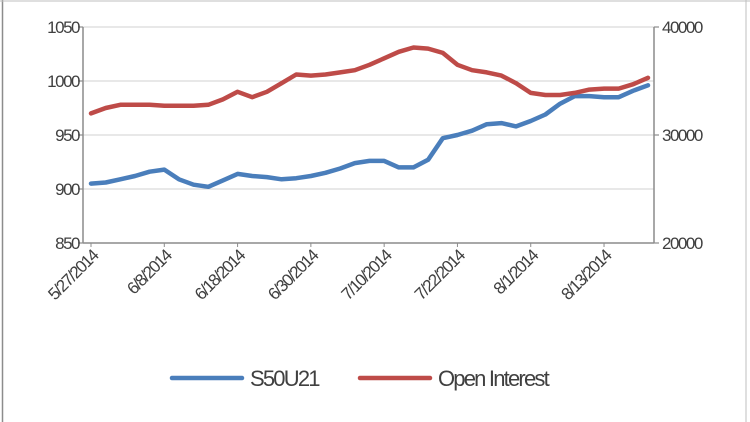  Describe the element at coordinates (682, 243) in the screenshot. I see `y-right-tick-label: 20000` at that location.